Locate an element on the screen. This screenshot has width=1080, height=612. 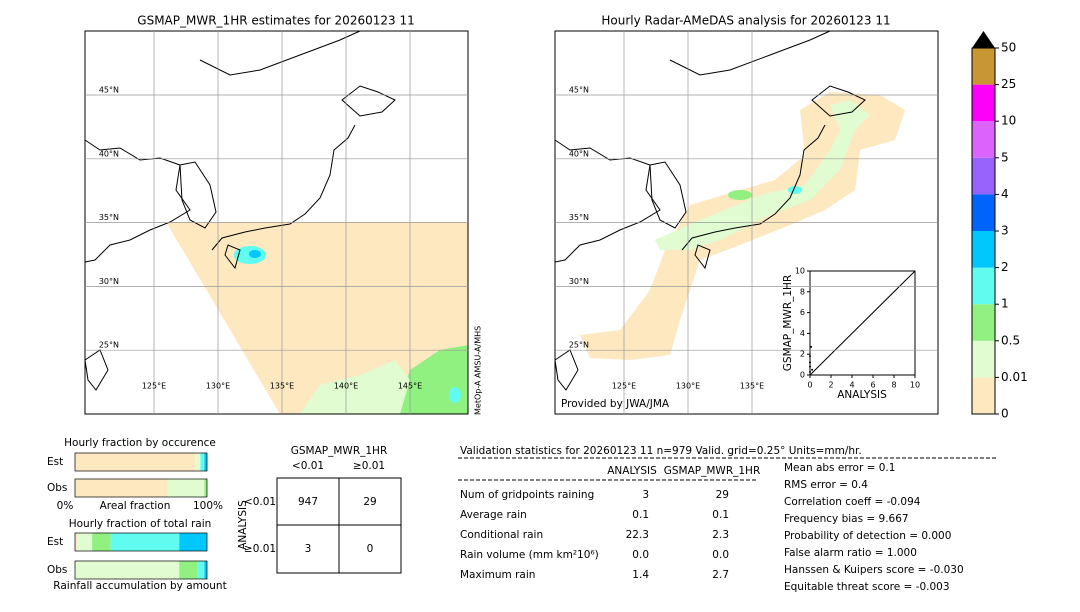
colorbar-label: 1 is located at coordinates (1005, 304).